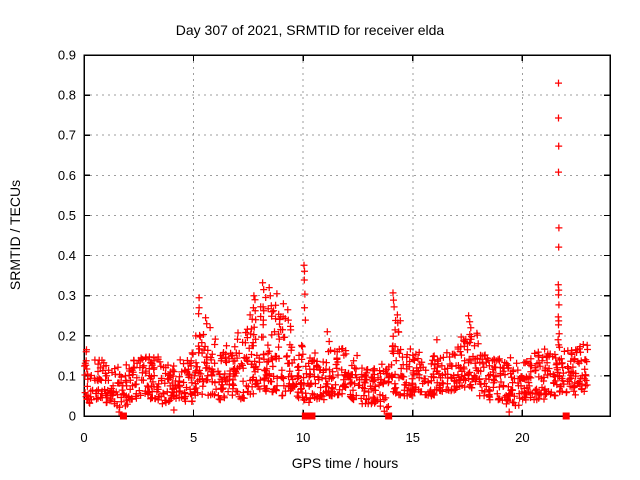 Image resolution: width=640 pixels, height=480 pixels. What do you see at coordinates (413, 437) in the screenshot?
I see `svg-text: 15` at bounding box center [413, 437].